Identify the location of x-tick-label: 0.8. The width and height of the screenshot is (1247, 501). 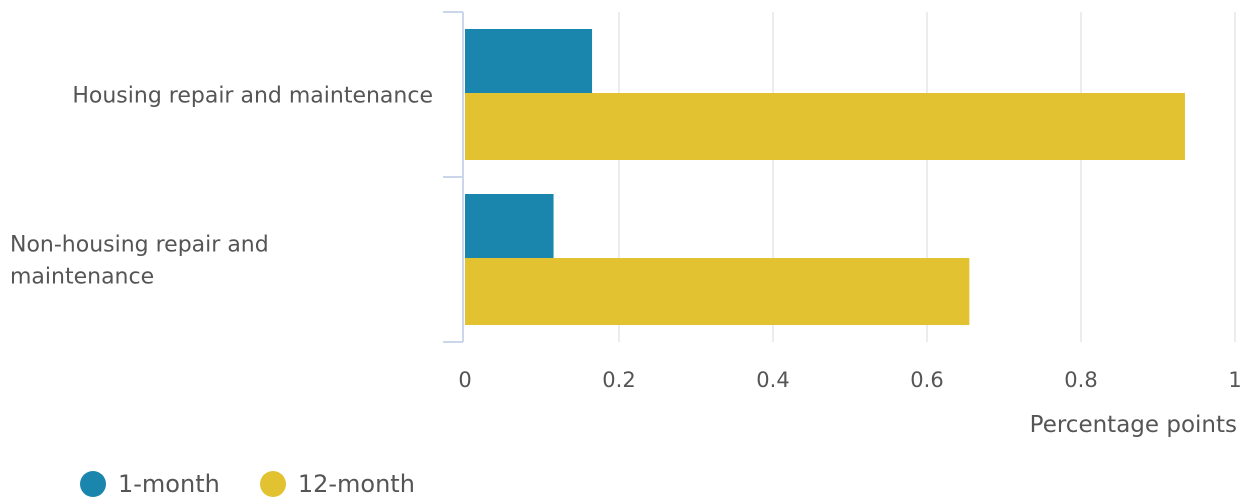
(1080, 380).